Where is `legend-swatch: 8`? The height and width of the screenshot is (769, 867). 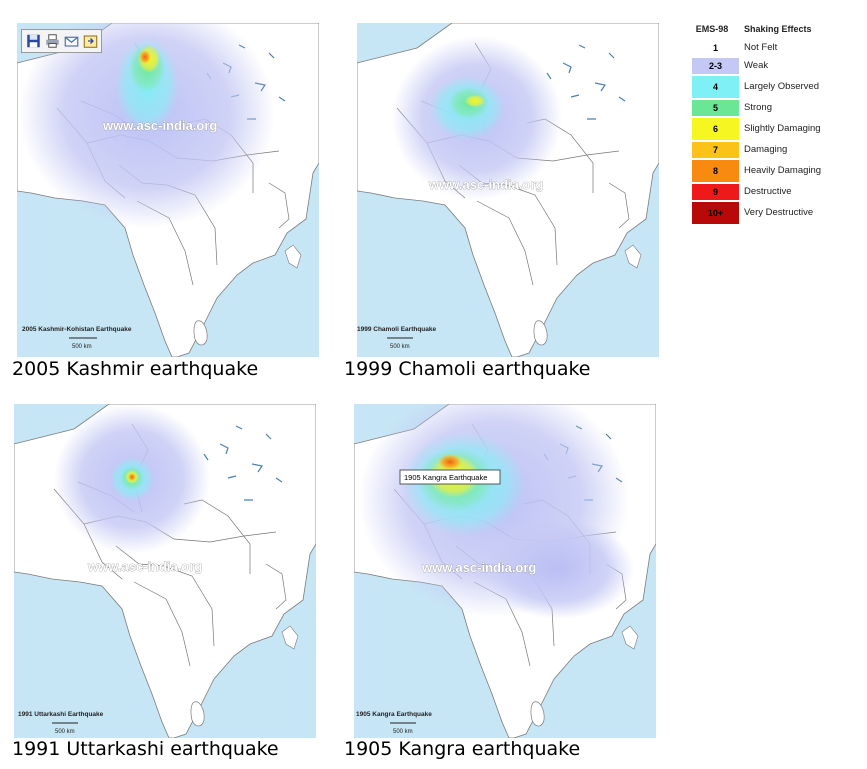 legend-swatch: 8 is located at coordinates (715, 171).